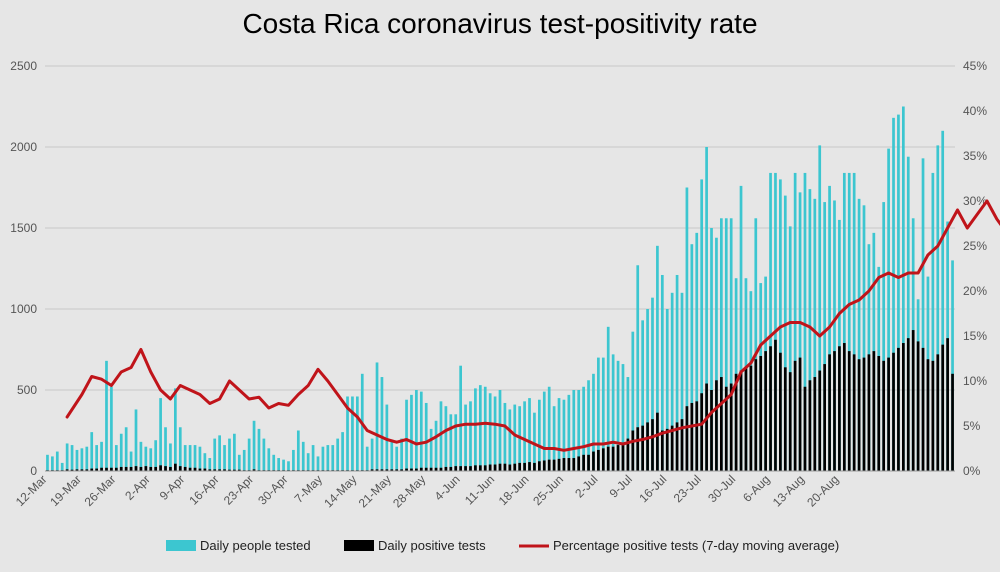  I want to click on x-tick-label: 4-Jun, so click(447, 487).